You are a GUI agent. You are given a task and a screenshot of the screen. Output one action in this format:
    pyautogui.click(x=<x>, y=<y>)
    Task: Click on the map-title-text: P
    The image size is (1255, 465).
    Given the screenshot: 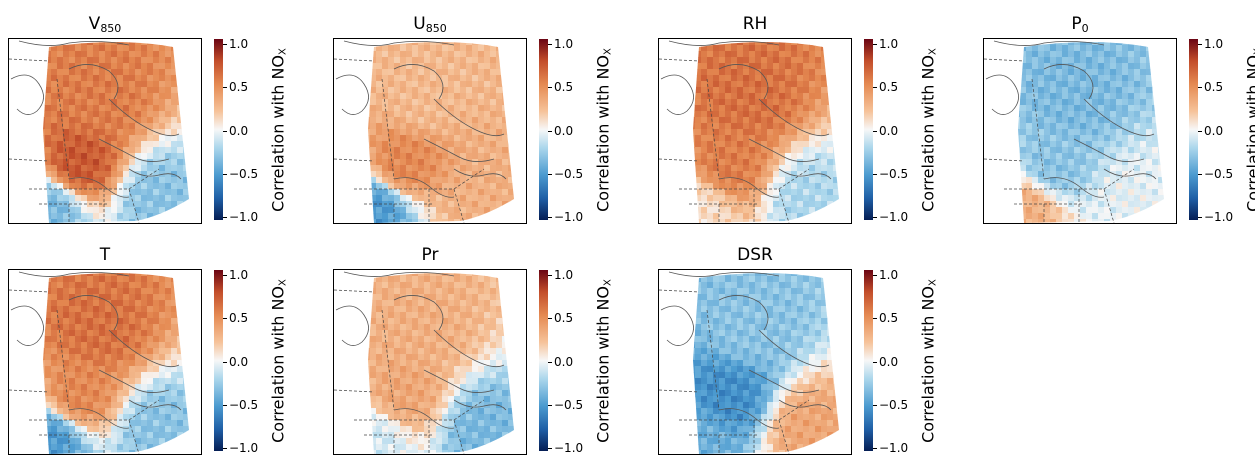 What is the action you would take?
    pyautogui.click(x=1076, y=24)
    